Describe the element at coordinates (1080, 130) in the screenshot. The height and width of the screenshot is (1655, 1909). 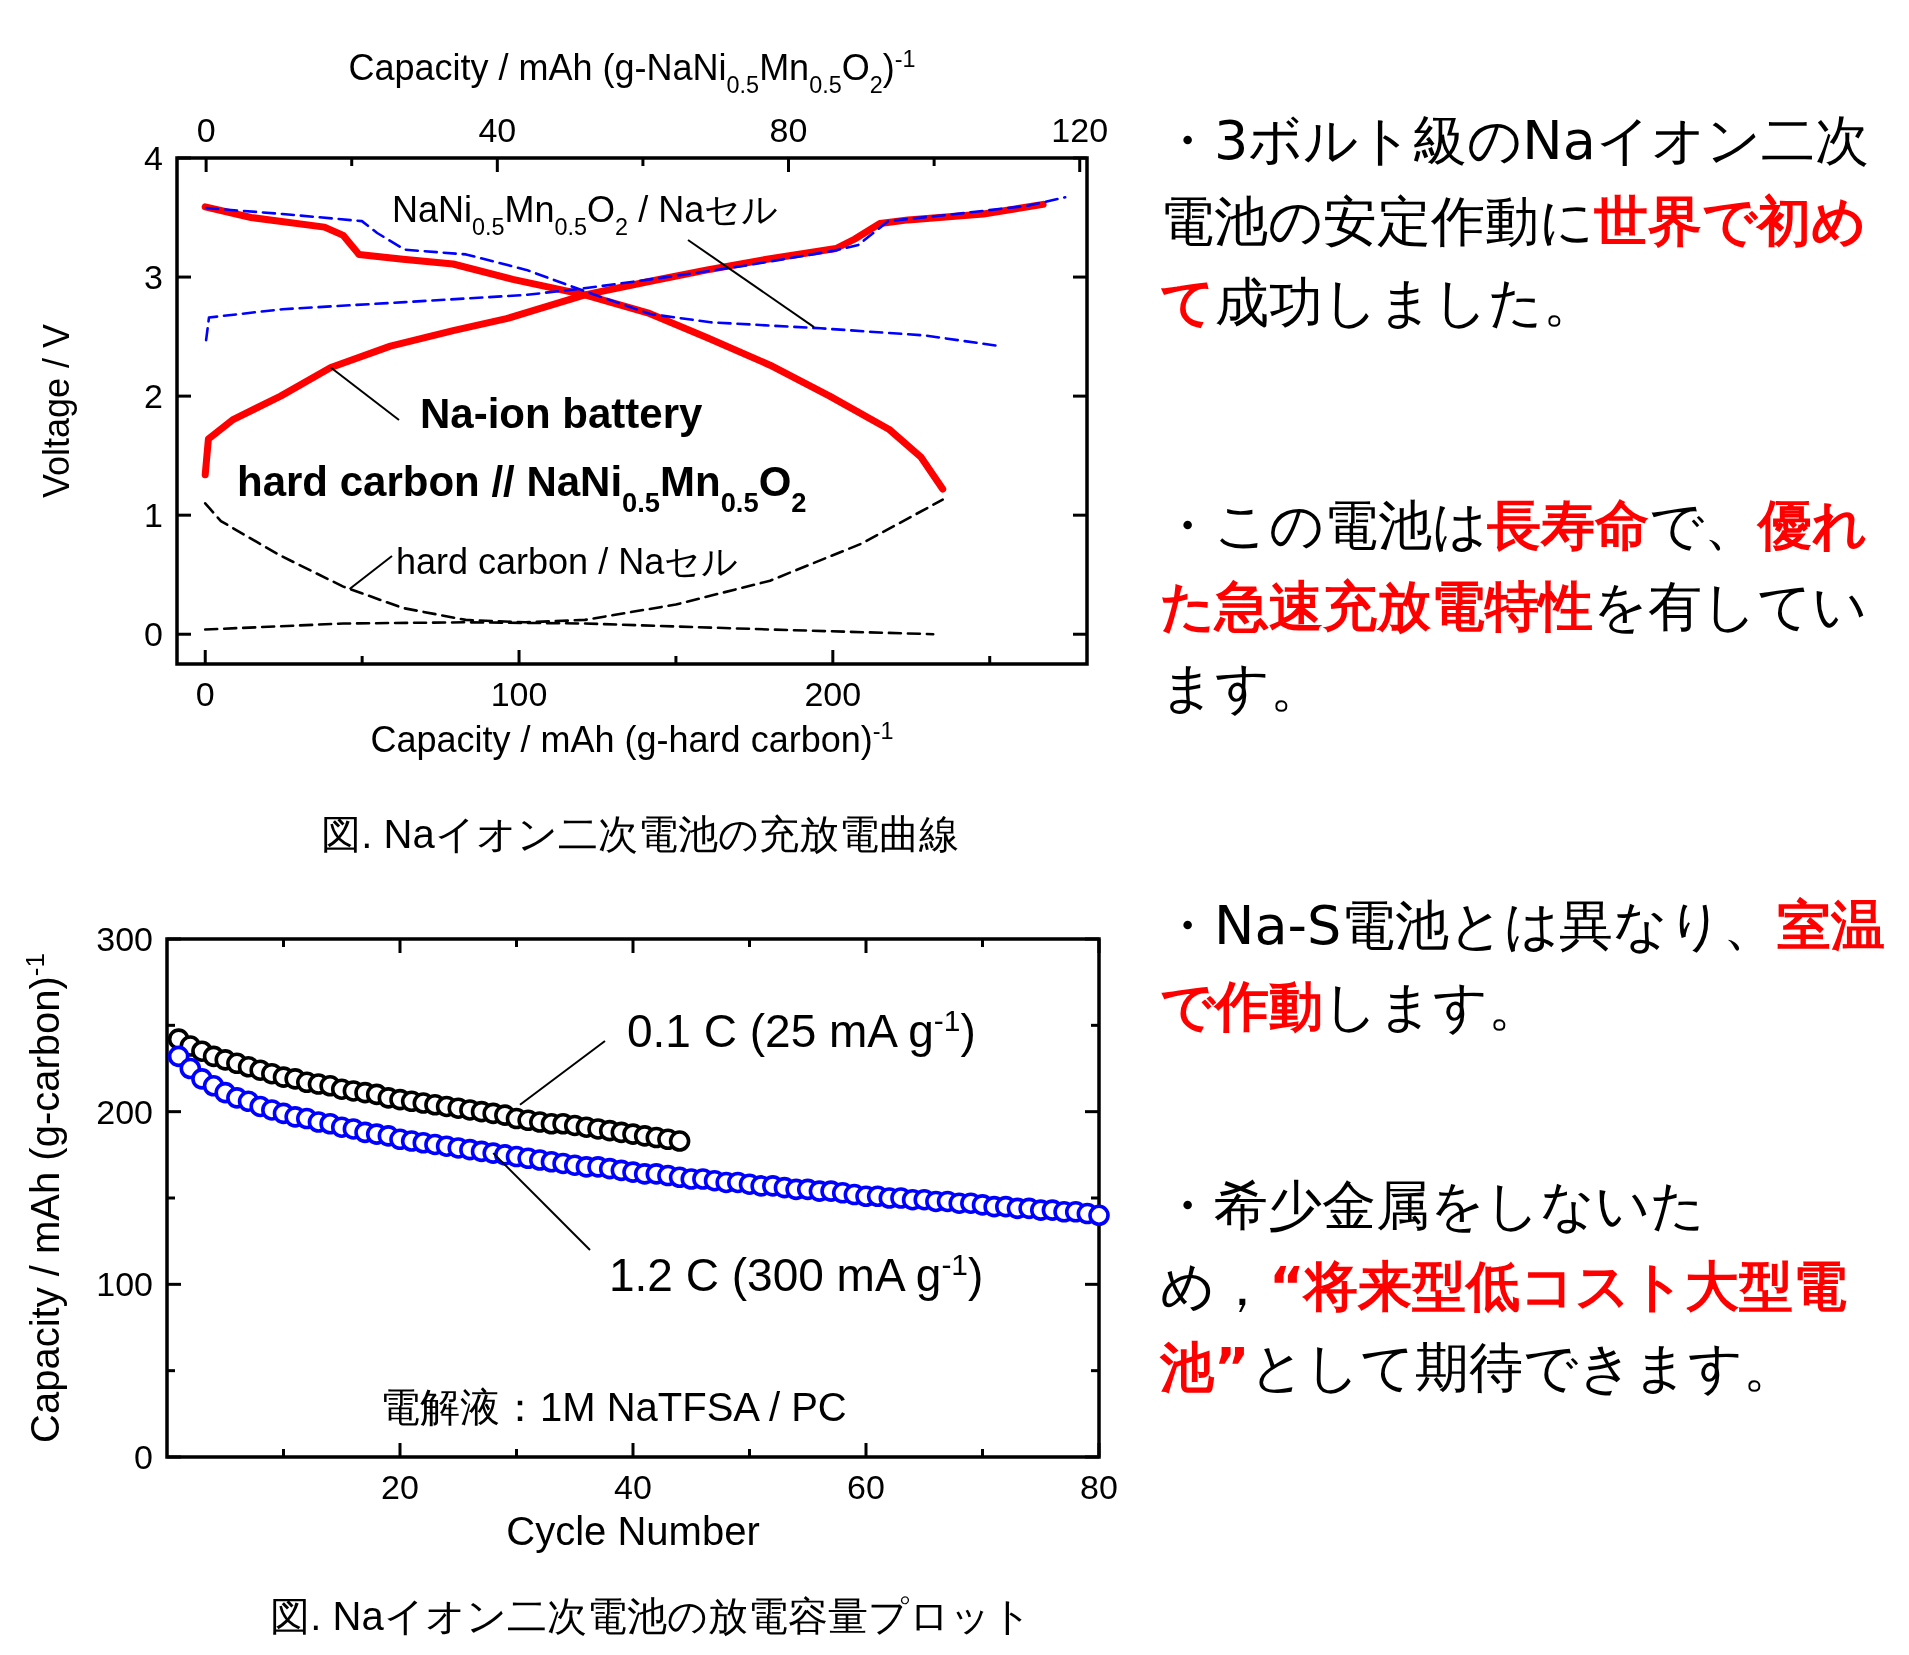
I see `x2-tick-label: 120` at that location.